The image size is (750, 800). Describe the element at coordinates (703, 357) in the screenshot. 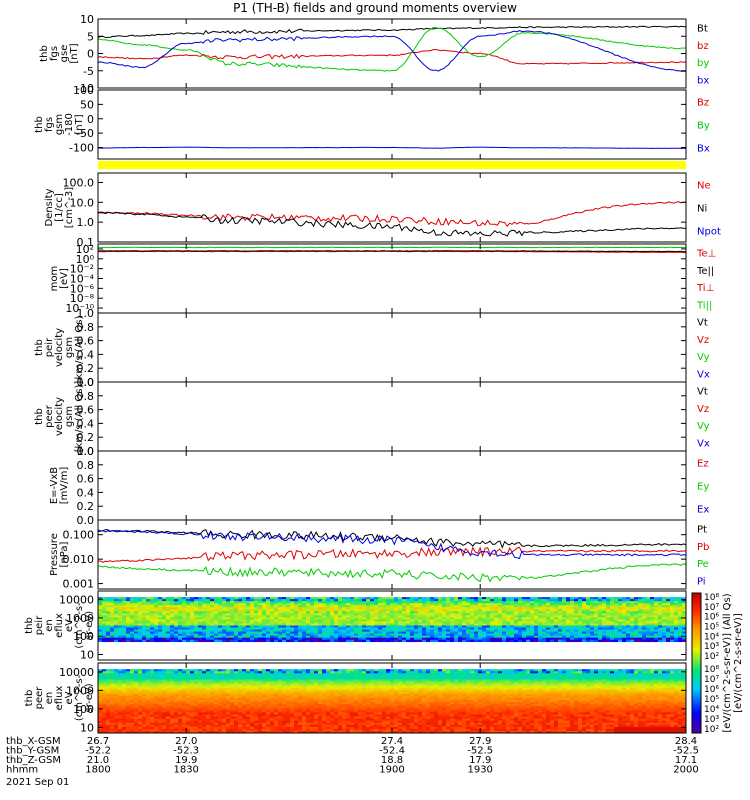

I see `legend-p5-2: Vy` at that location.